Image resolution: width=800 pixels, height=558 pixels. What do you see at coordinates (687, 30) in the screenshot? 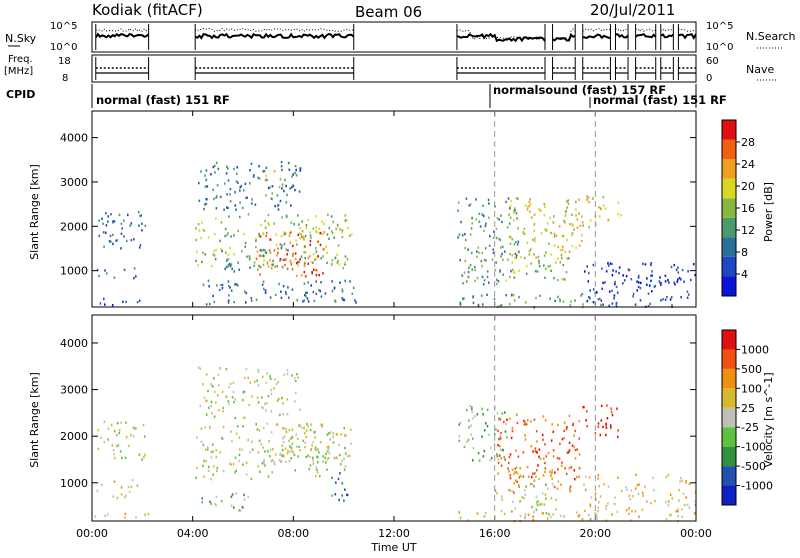
I see `search-noise-line` at bounding box center [687, 30].